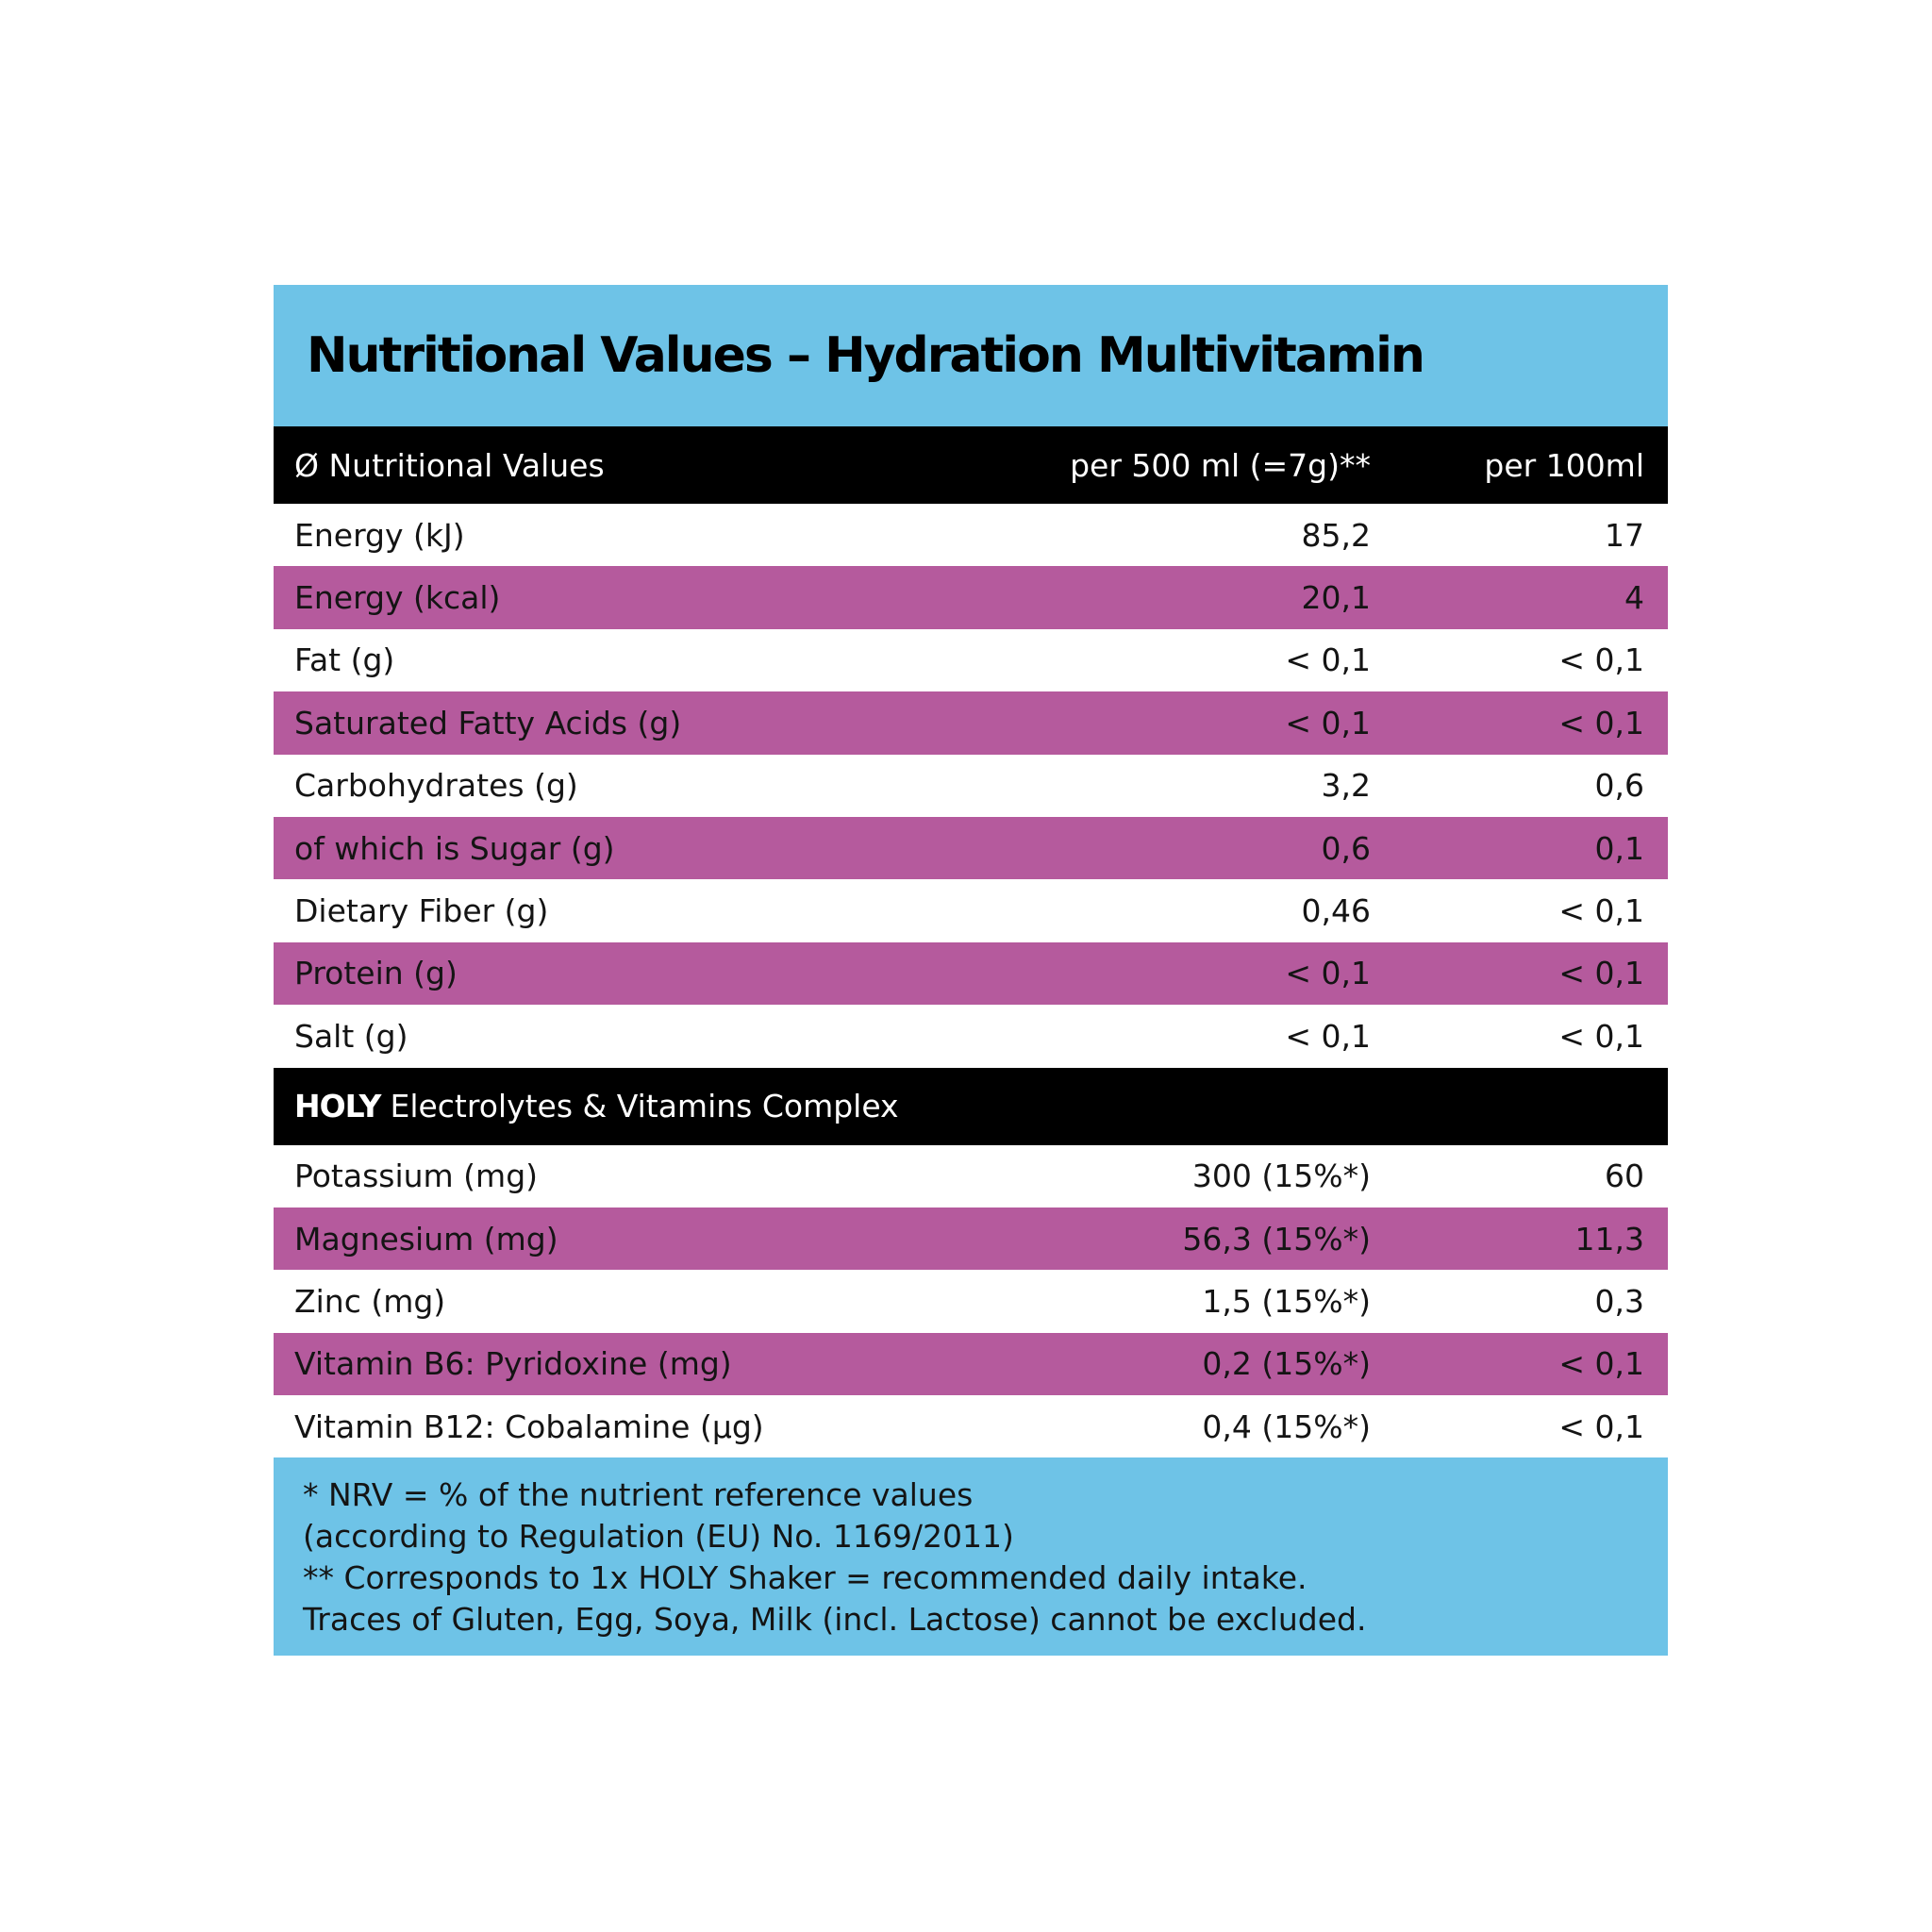 The height and width of the screenshot is (1932, 1932). I want to click on row-label: Magnesium (mg), so click(426, 1238).